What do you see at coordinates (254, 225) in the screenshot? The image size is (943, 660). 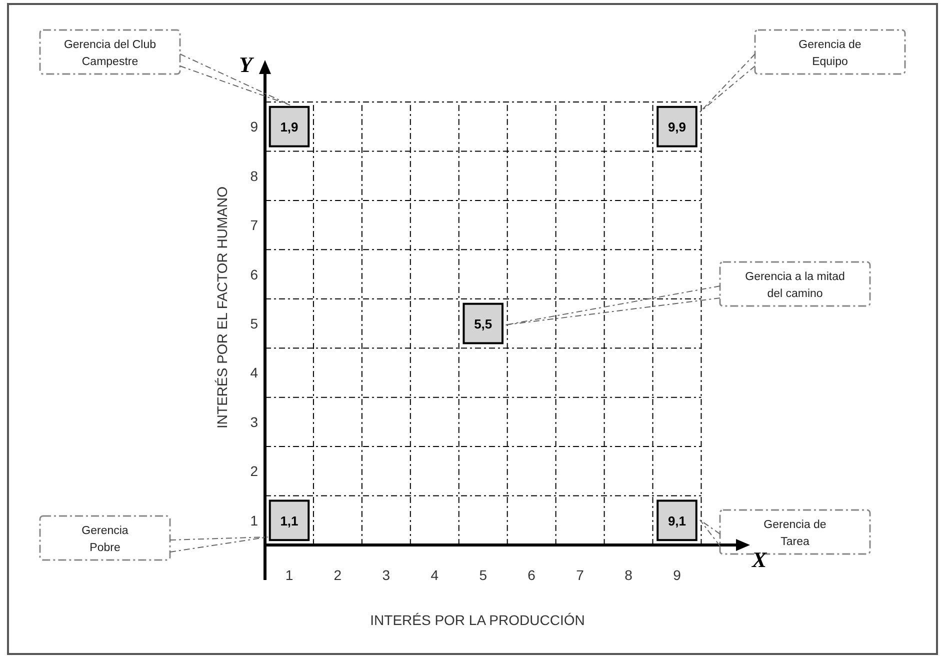 I see `y-tick-label: 7` at bounding box center [254, 225].